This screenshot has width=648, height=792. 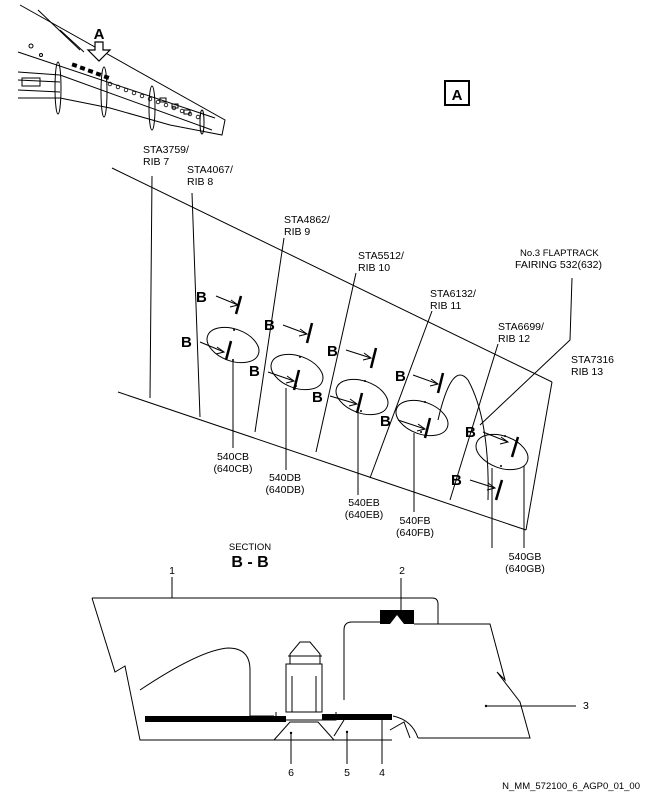 What do you see at coordinates (415, 521) in the screenshot?
I see `panel-label-fb: 540FB` at bounding box center [415, 521].